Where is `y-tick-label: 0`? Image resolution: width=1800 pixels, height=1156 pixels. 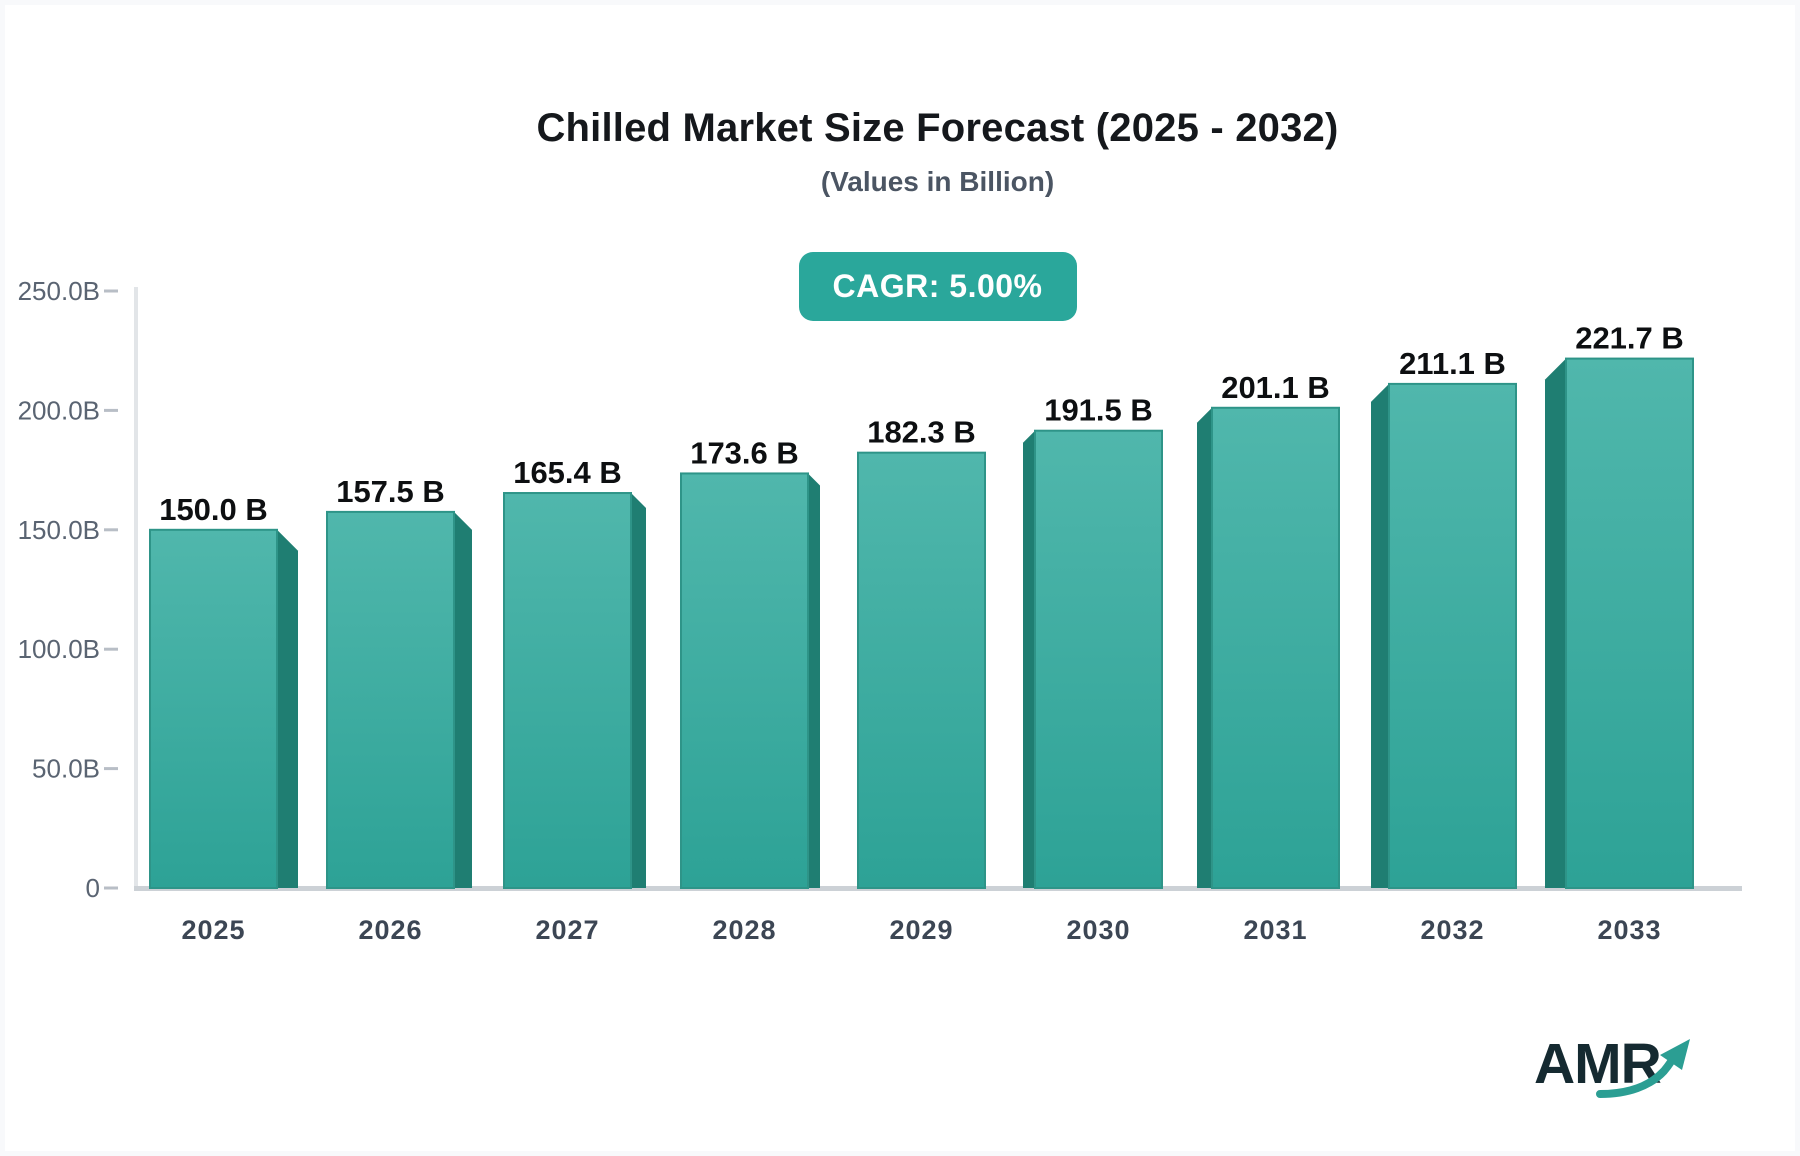
y-tick-label: 0 is located at coordinates (93, 888).